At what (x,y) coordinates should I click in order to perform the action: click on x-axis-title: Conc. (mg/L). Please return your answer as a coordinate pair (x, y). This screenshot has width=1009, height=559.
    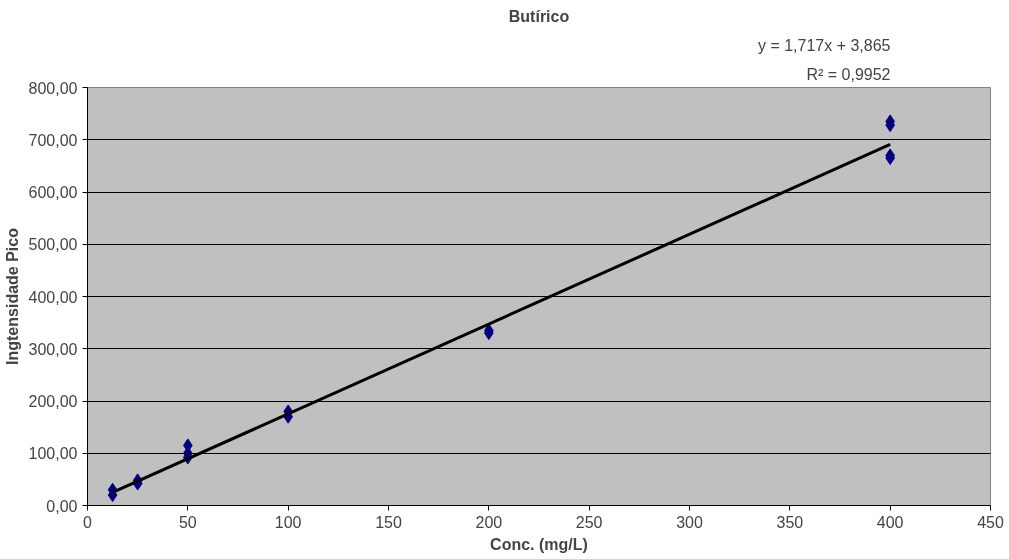
    Looking at the image, I should click on (539, 544).